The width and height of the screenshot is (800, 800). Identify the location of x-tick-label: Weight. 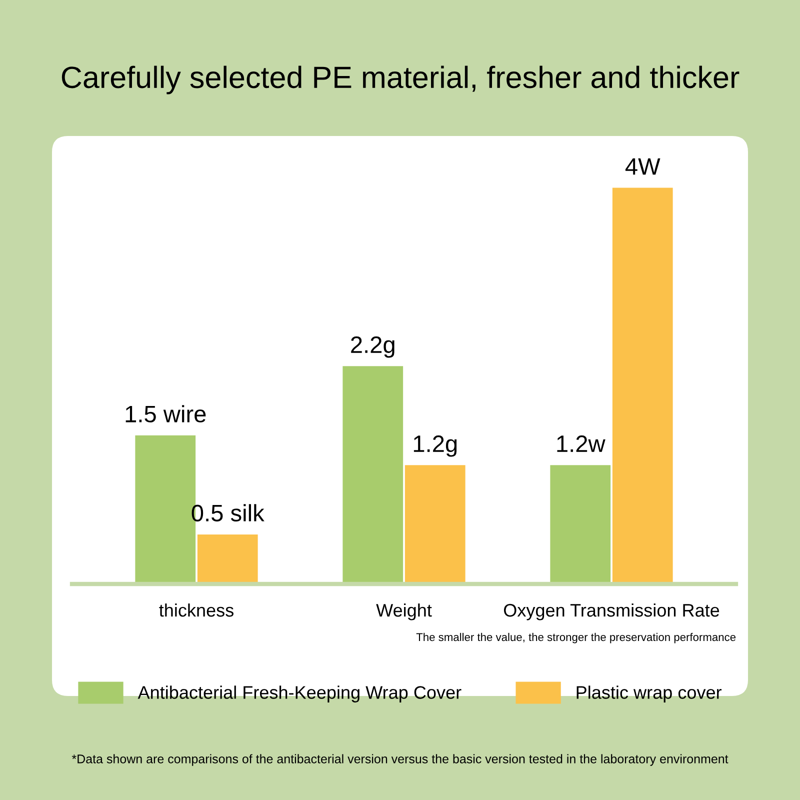
(404, 611).